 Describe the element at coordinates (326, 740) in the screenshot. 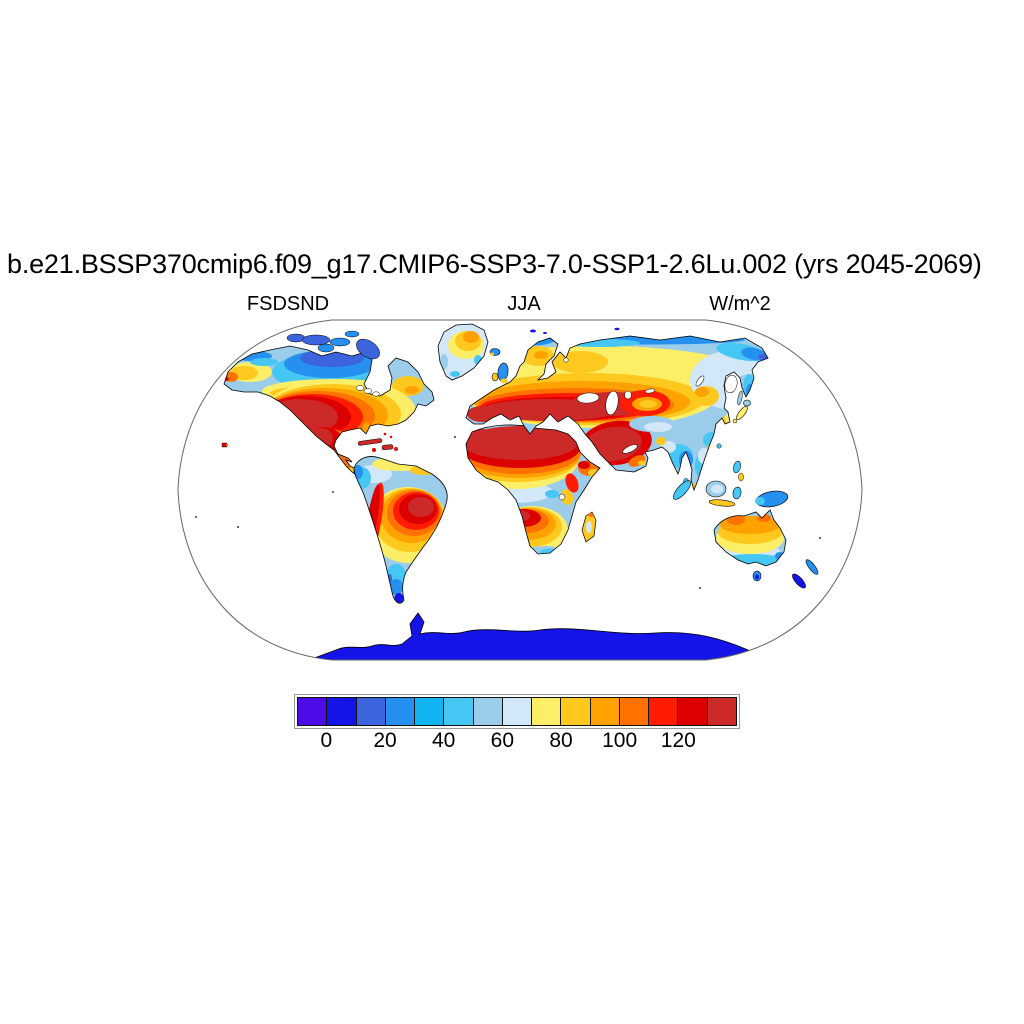

I see `colorbar-tick-label: 0` at that location.